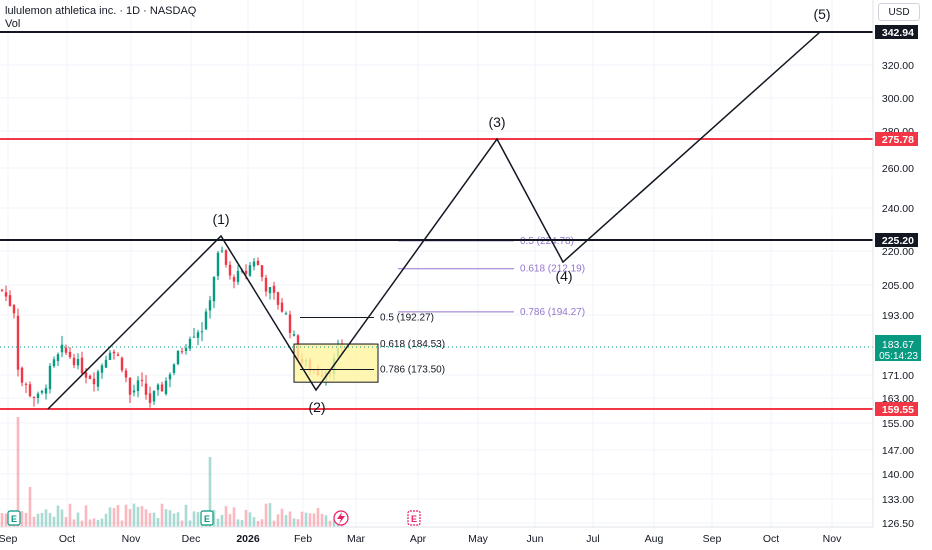 The height and width of the screenshot is (550, 932). I want to click on earnings-marker-letter: E, so click(207, 519).